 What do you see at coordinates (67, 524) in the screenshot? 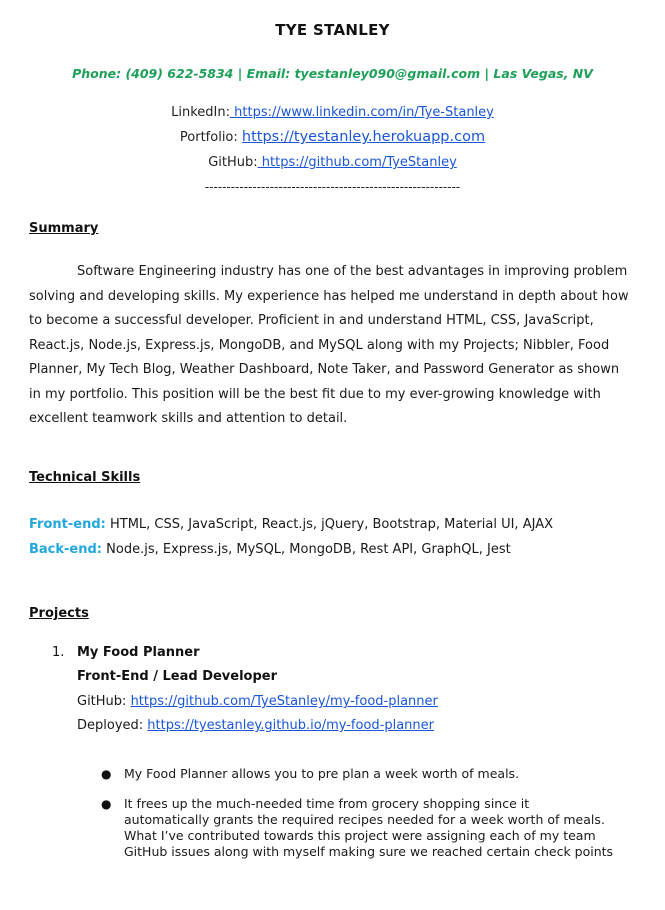
I see `frontend-label: Front-end:` at bounding box center [67, 524].